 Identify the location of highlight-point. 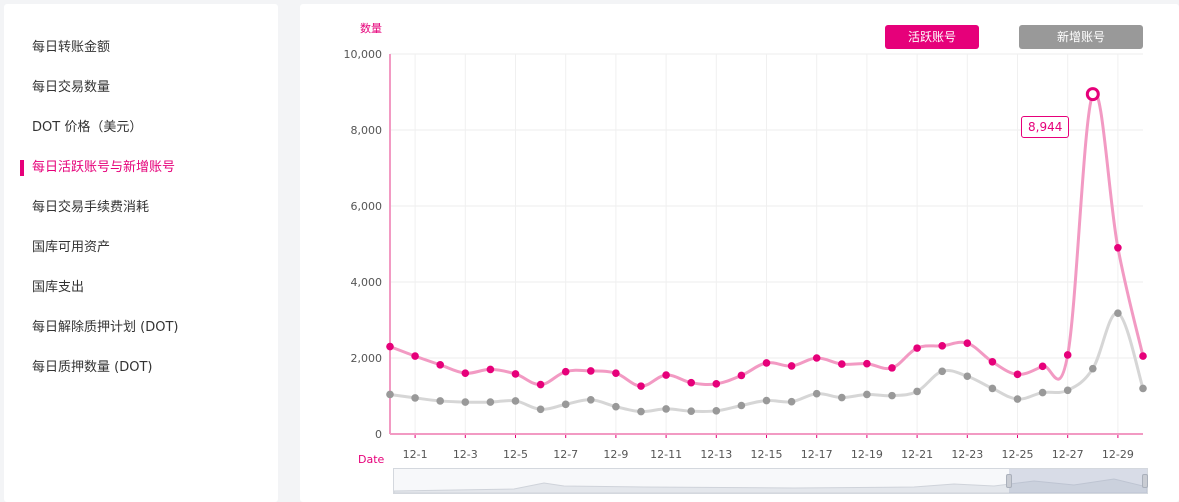
(1092, 94).